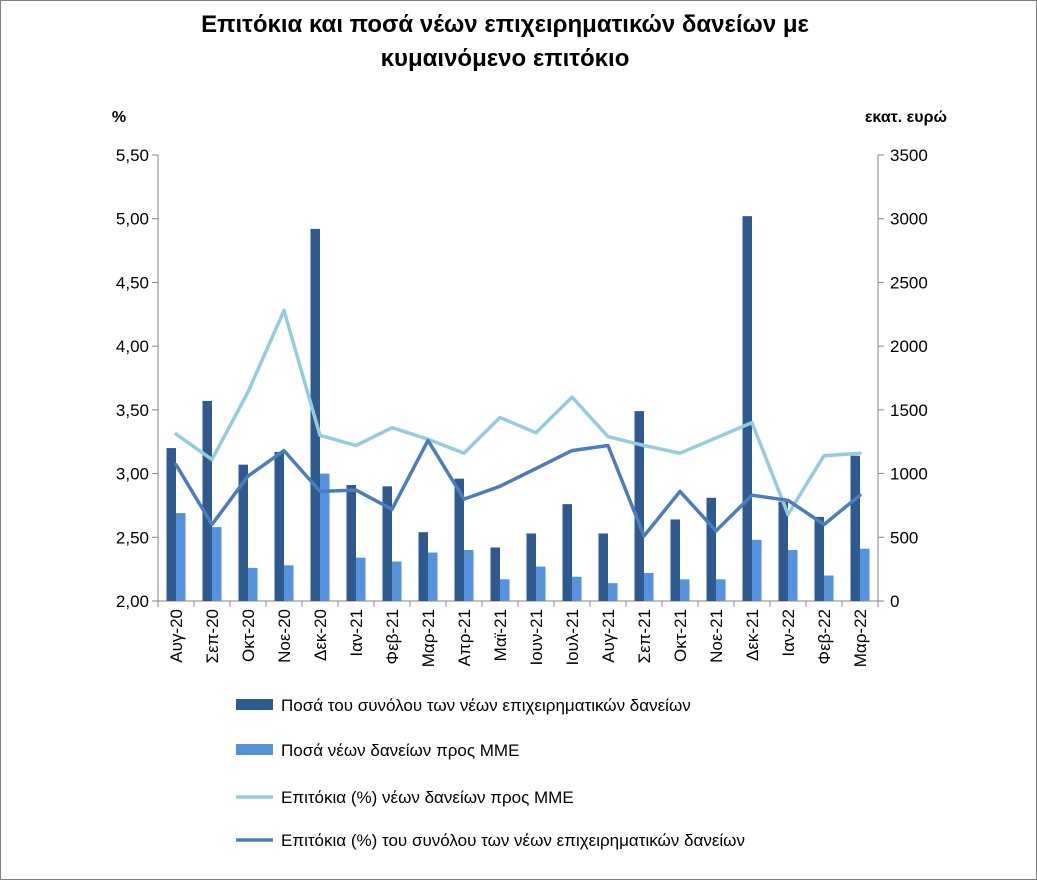  I want to click on chart-title-line2: κυμαινόμενο επιτόκιο, so click(505, 58).